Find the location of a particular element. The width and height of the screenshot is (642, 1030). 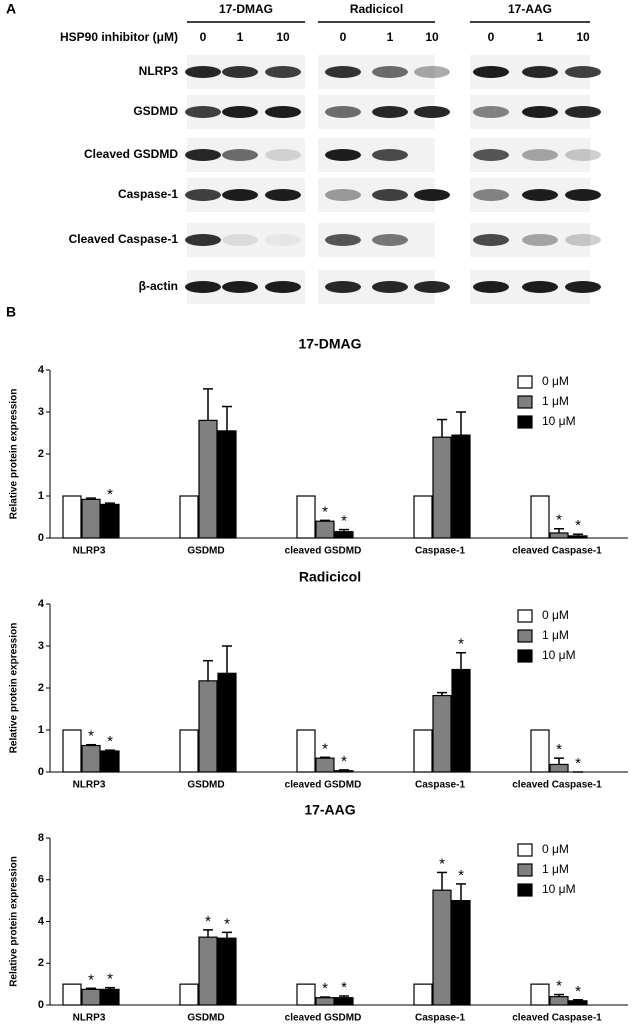

row-label: GSDMD is located at coordinates (155, 111).